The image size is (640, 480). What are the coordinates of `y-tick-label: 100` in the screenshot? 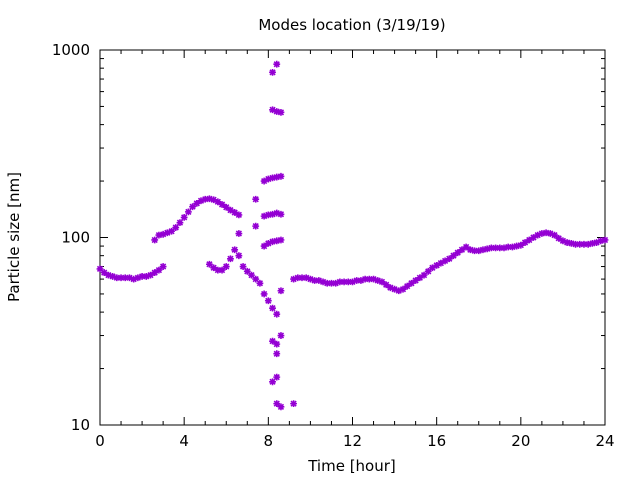 It's located at (75, 238).